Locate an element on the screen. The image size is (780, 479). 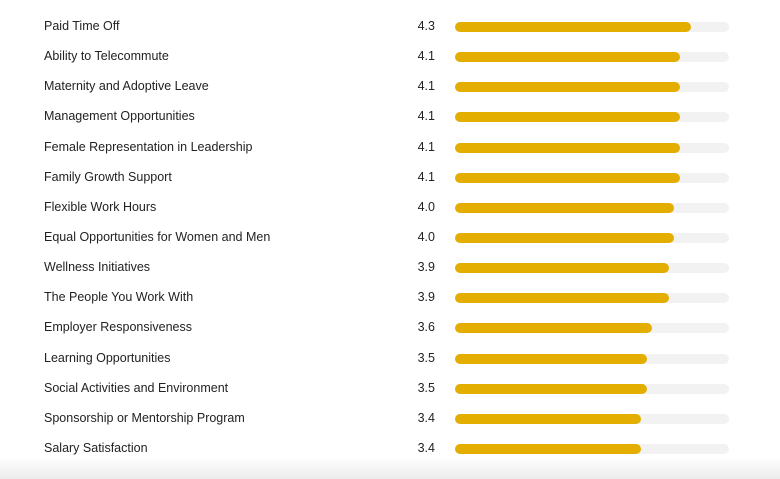
rating-row: Management Opportunities 4.1 is located at coordinates (390, 117).